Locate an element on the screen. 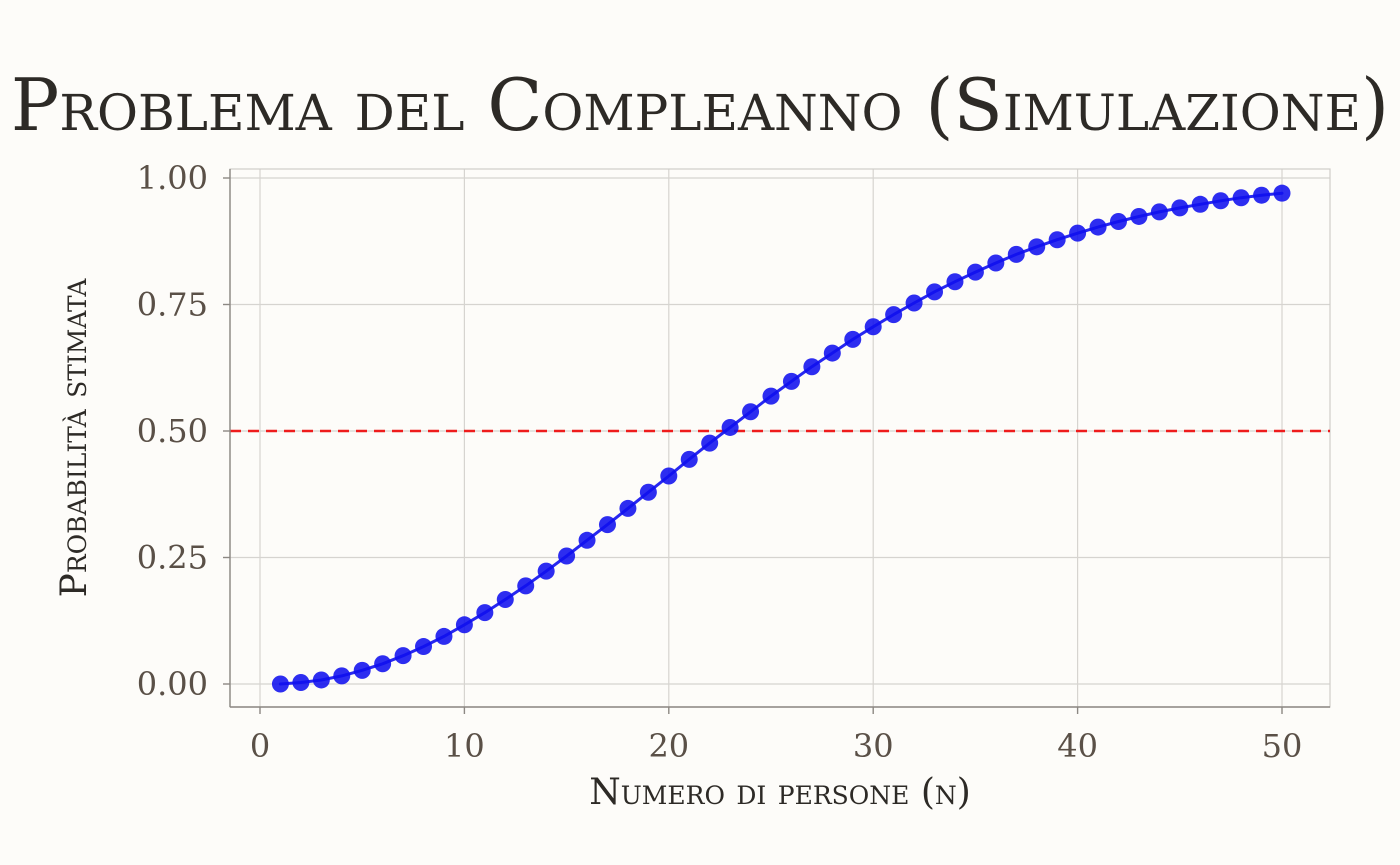 Image resolution: width=1400 pixels, height=865 pixels. x-axis-title: Numero di persone (n) is located at coordinates (780, 792).